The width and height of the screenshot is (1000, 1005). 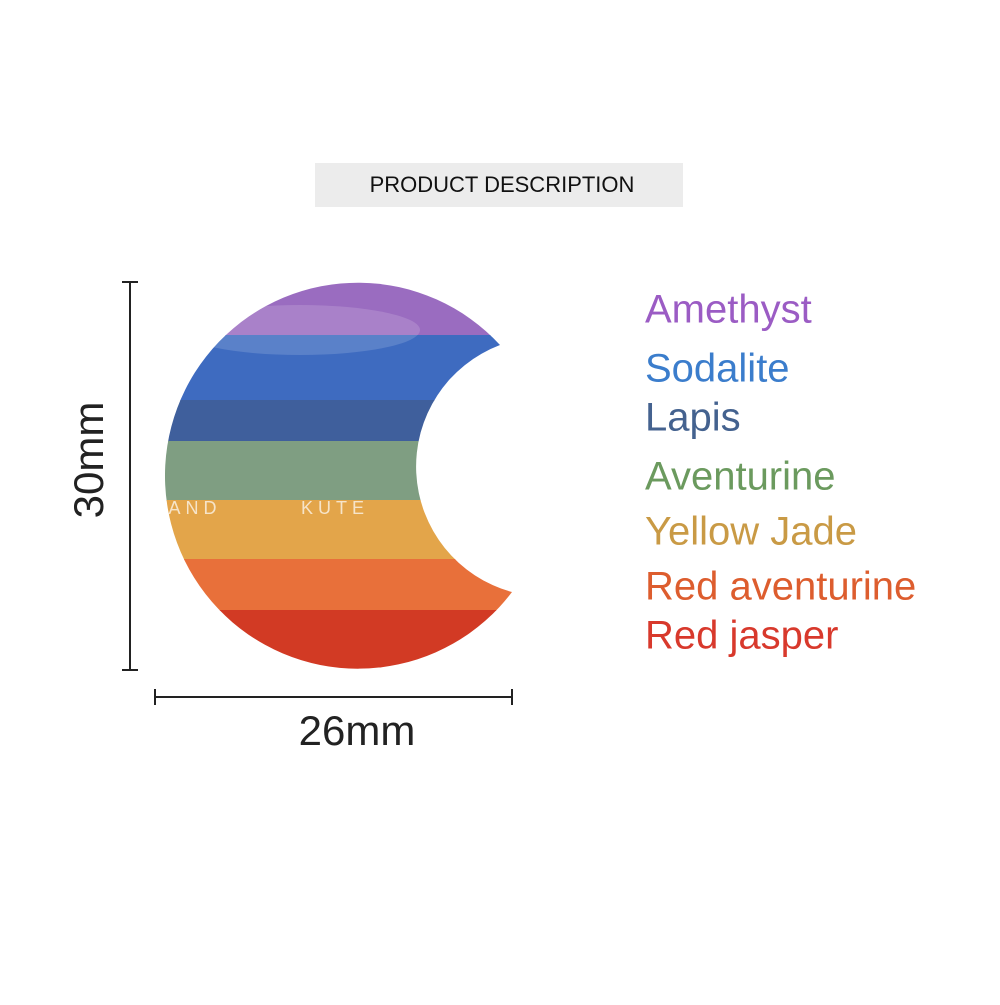 I want to click on stone-label: Sodalite, so click(x=717, y=369).